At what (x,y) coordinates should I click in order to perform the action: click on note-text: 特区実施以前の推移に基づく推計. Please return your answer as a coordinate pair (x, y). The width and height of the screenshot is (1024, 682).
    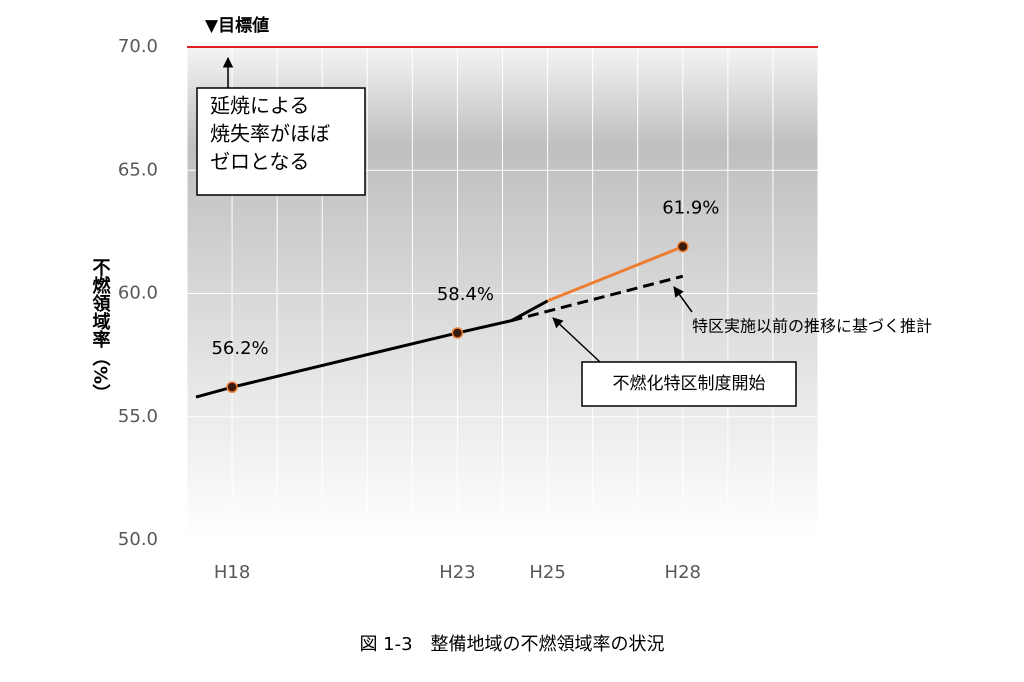
    Looking at the image, I should click on (812, 326).